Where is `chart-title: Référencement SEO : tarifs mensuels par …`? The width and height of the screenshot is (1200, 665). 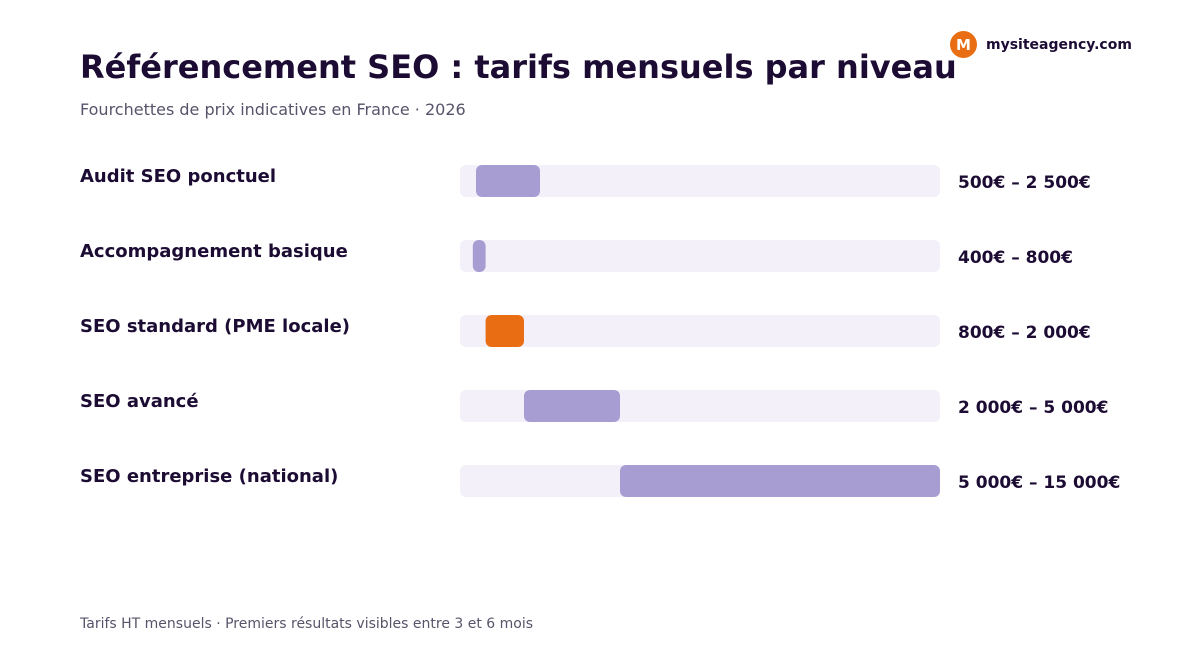 chart-title: Référencement SEO : tarifs mensuels par … is located at coordinates (518, 67).